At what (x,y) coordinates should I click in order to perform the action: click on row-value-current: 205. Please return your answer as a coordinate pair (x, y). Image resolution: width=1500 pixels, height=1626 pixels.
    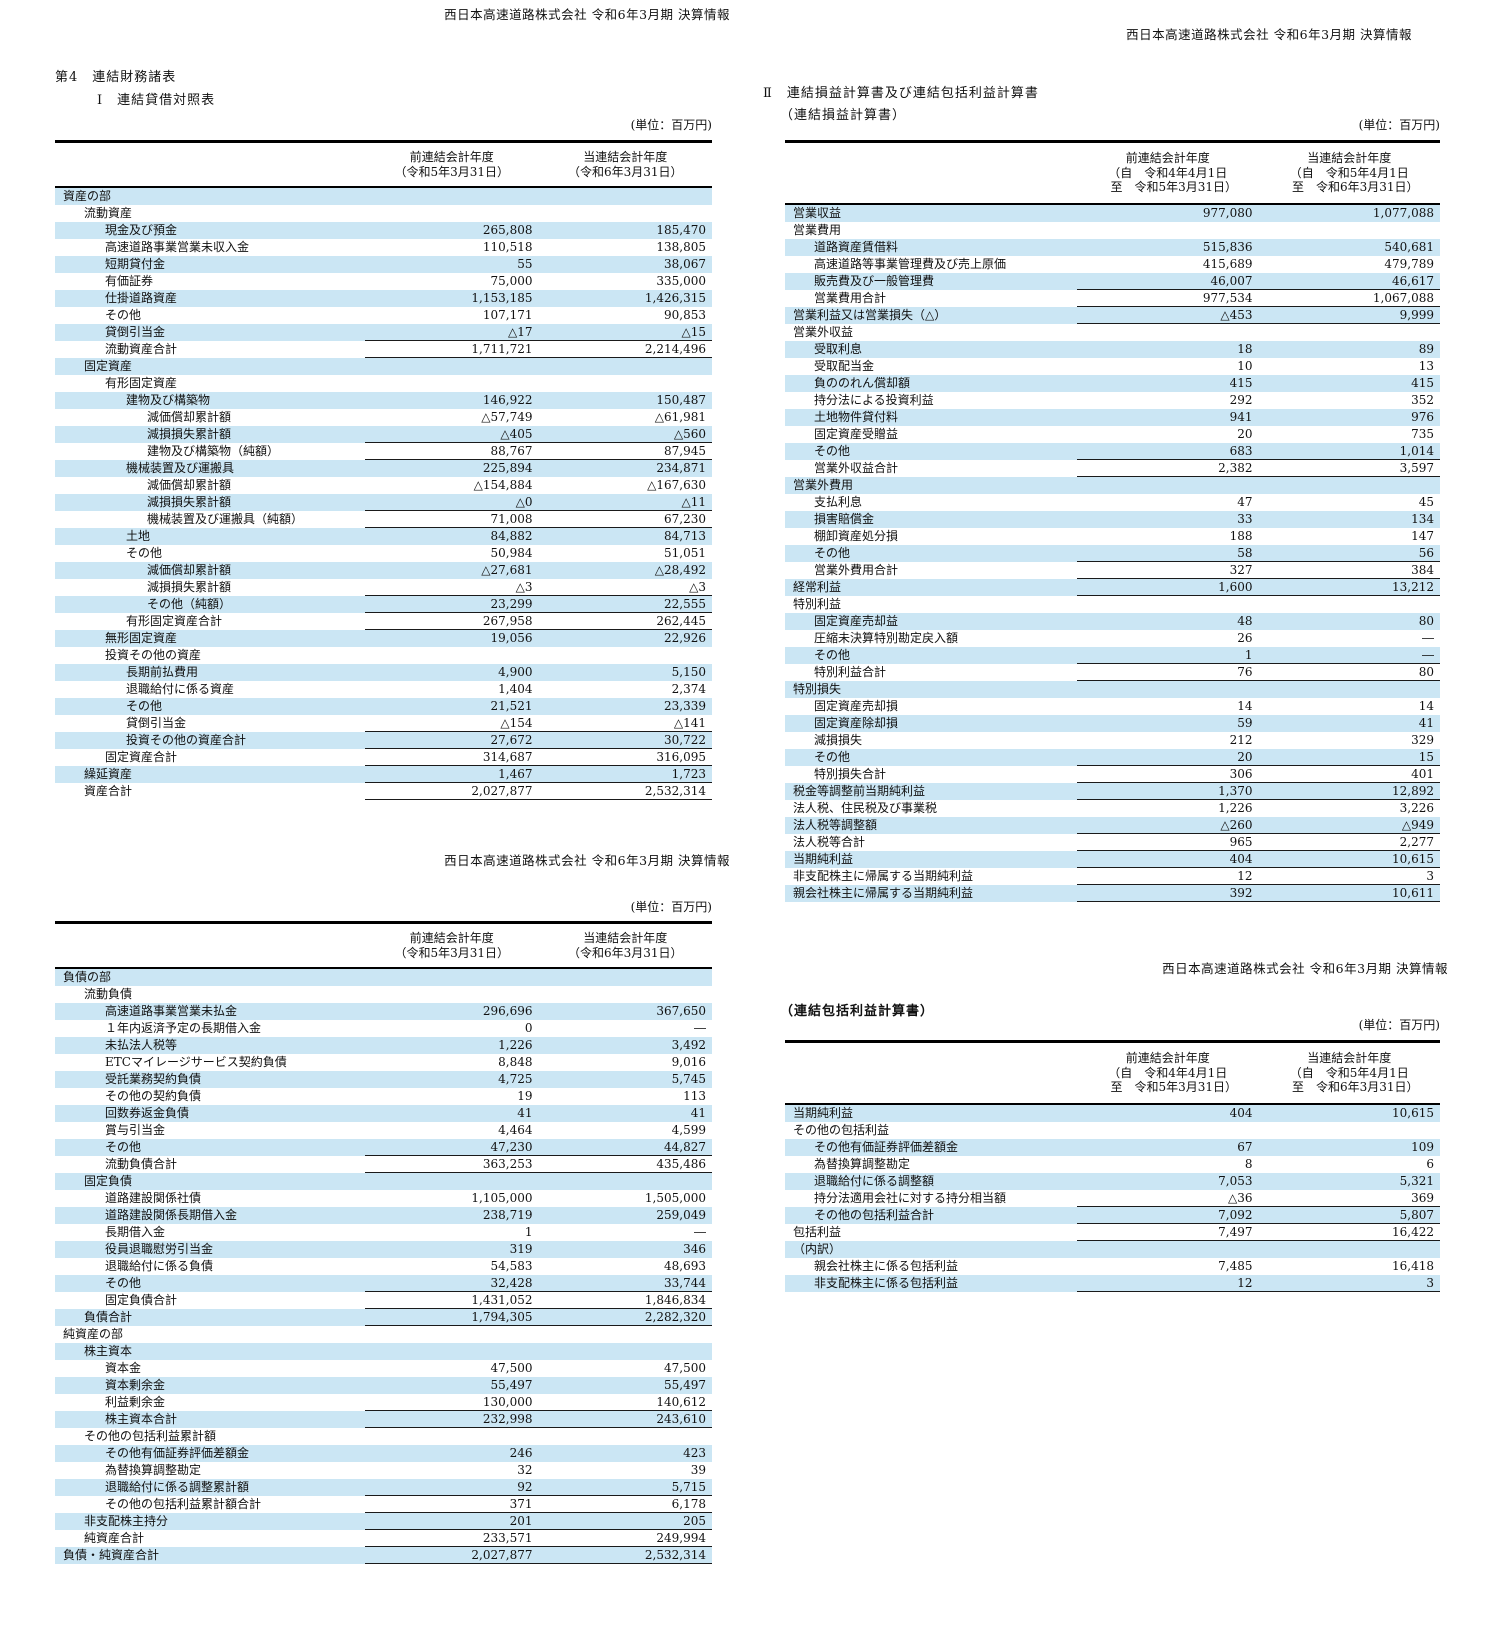
    Looking at the image, I should click on (694, 1521).